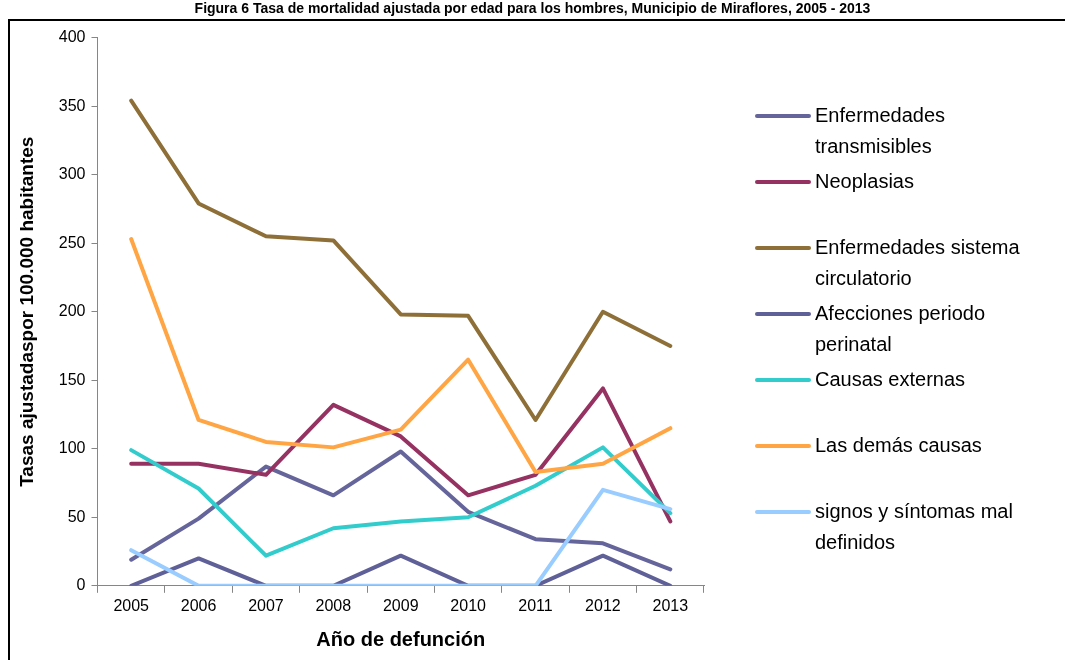 The image size is (1065, 660). What do you see at coordinates (901, 329) in the screenshot?
I see `legend-label: Afecciones periodo perinatal` at bounding box center [901, 329].